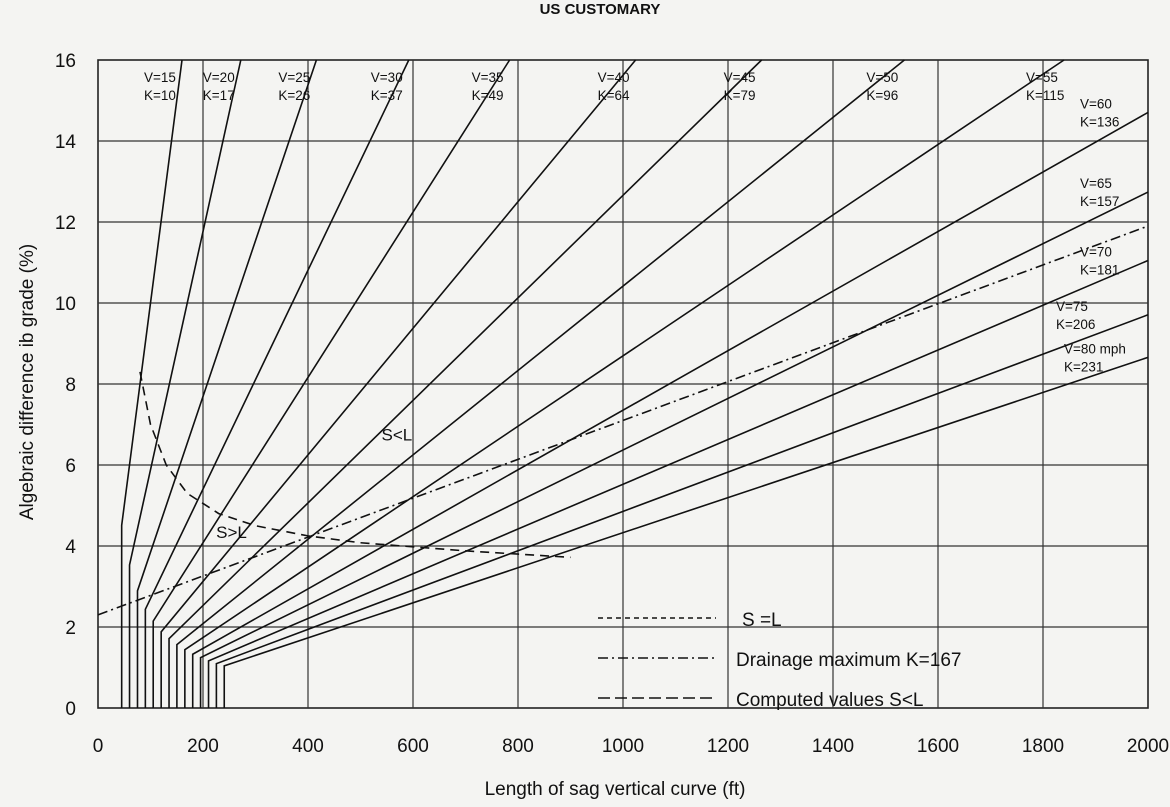  Describe the element at coordinates (1099, 260) in the screenshot. I see `curve-label: V=70 K=181` at that location.